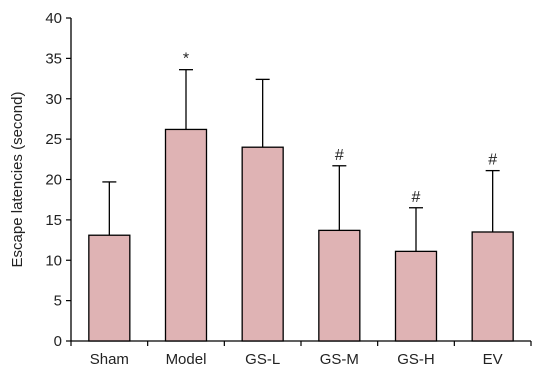 The height and width of the screenshot is (376, 545). What do you see at coordinates (493, 359) in the screenshot?
I see `x-tick-label: EV` at bounding box center [493, 359].